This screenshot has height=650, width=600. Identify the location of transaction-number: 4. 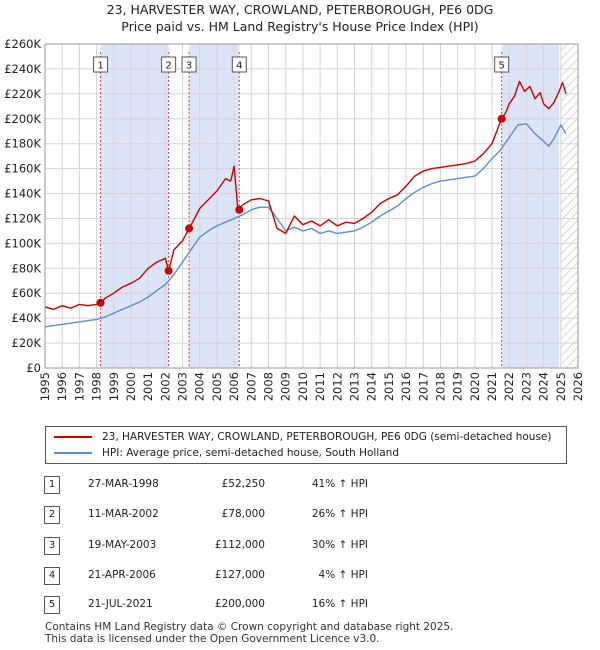
(52, 576).